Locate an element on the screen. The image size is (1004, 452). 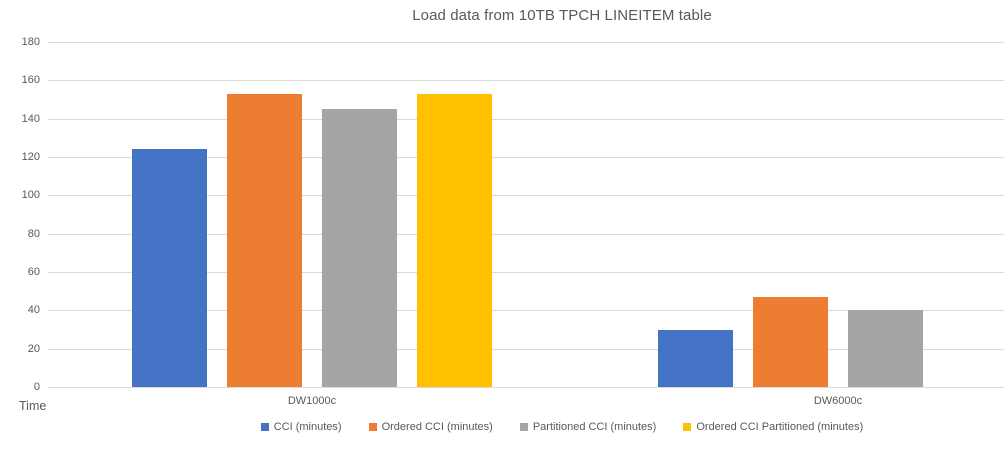
legend-label: Partitioned CCI (minutes) is located at coordinates (594, 427).